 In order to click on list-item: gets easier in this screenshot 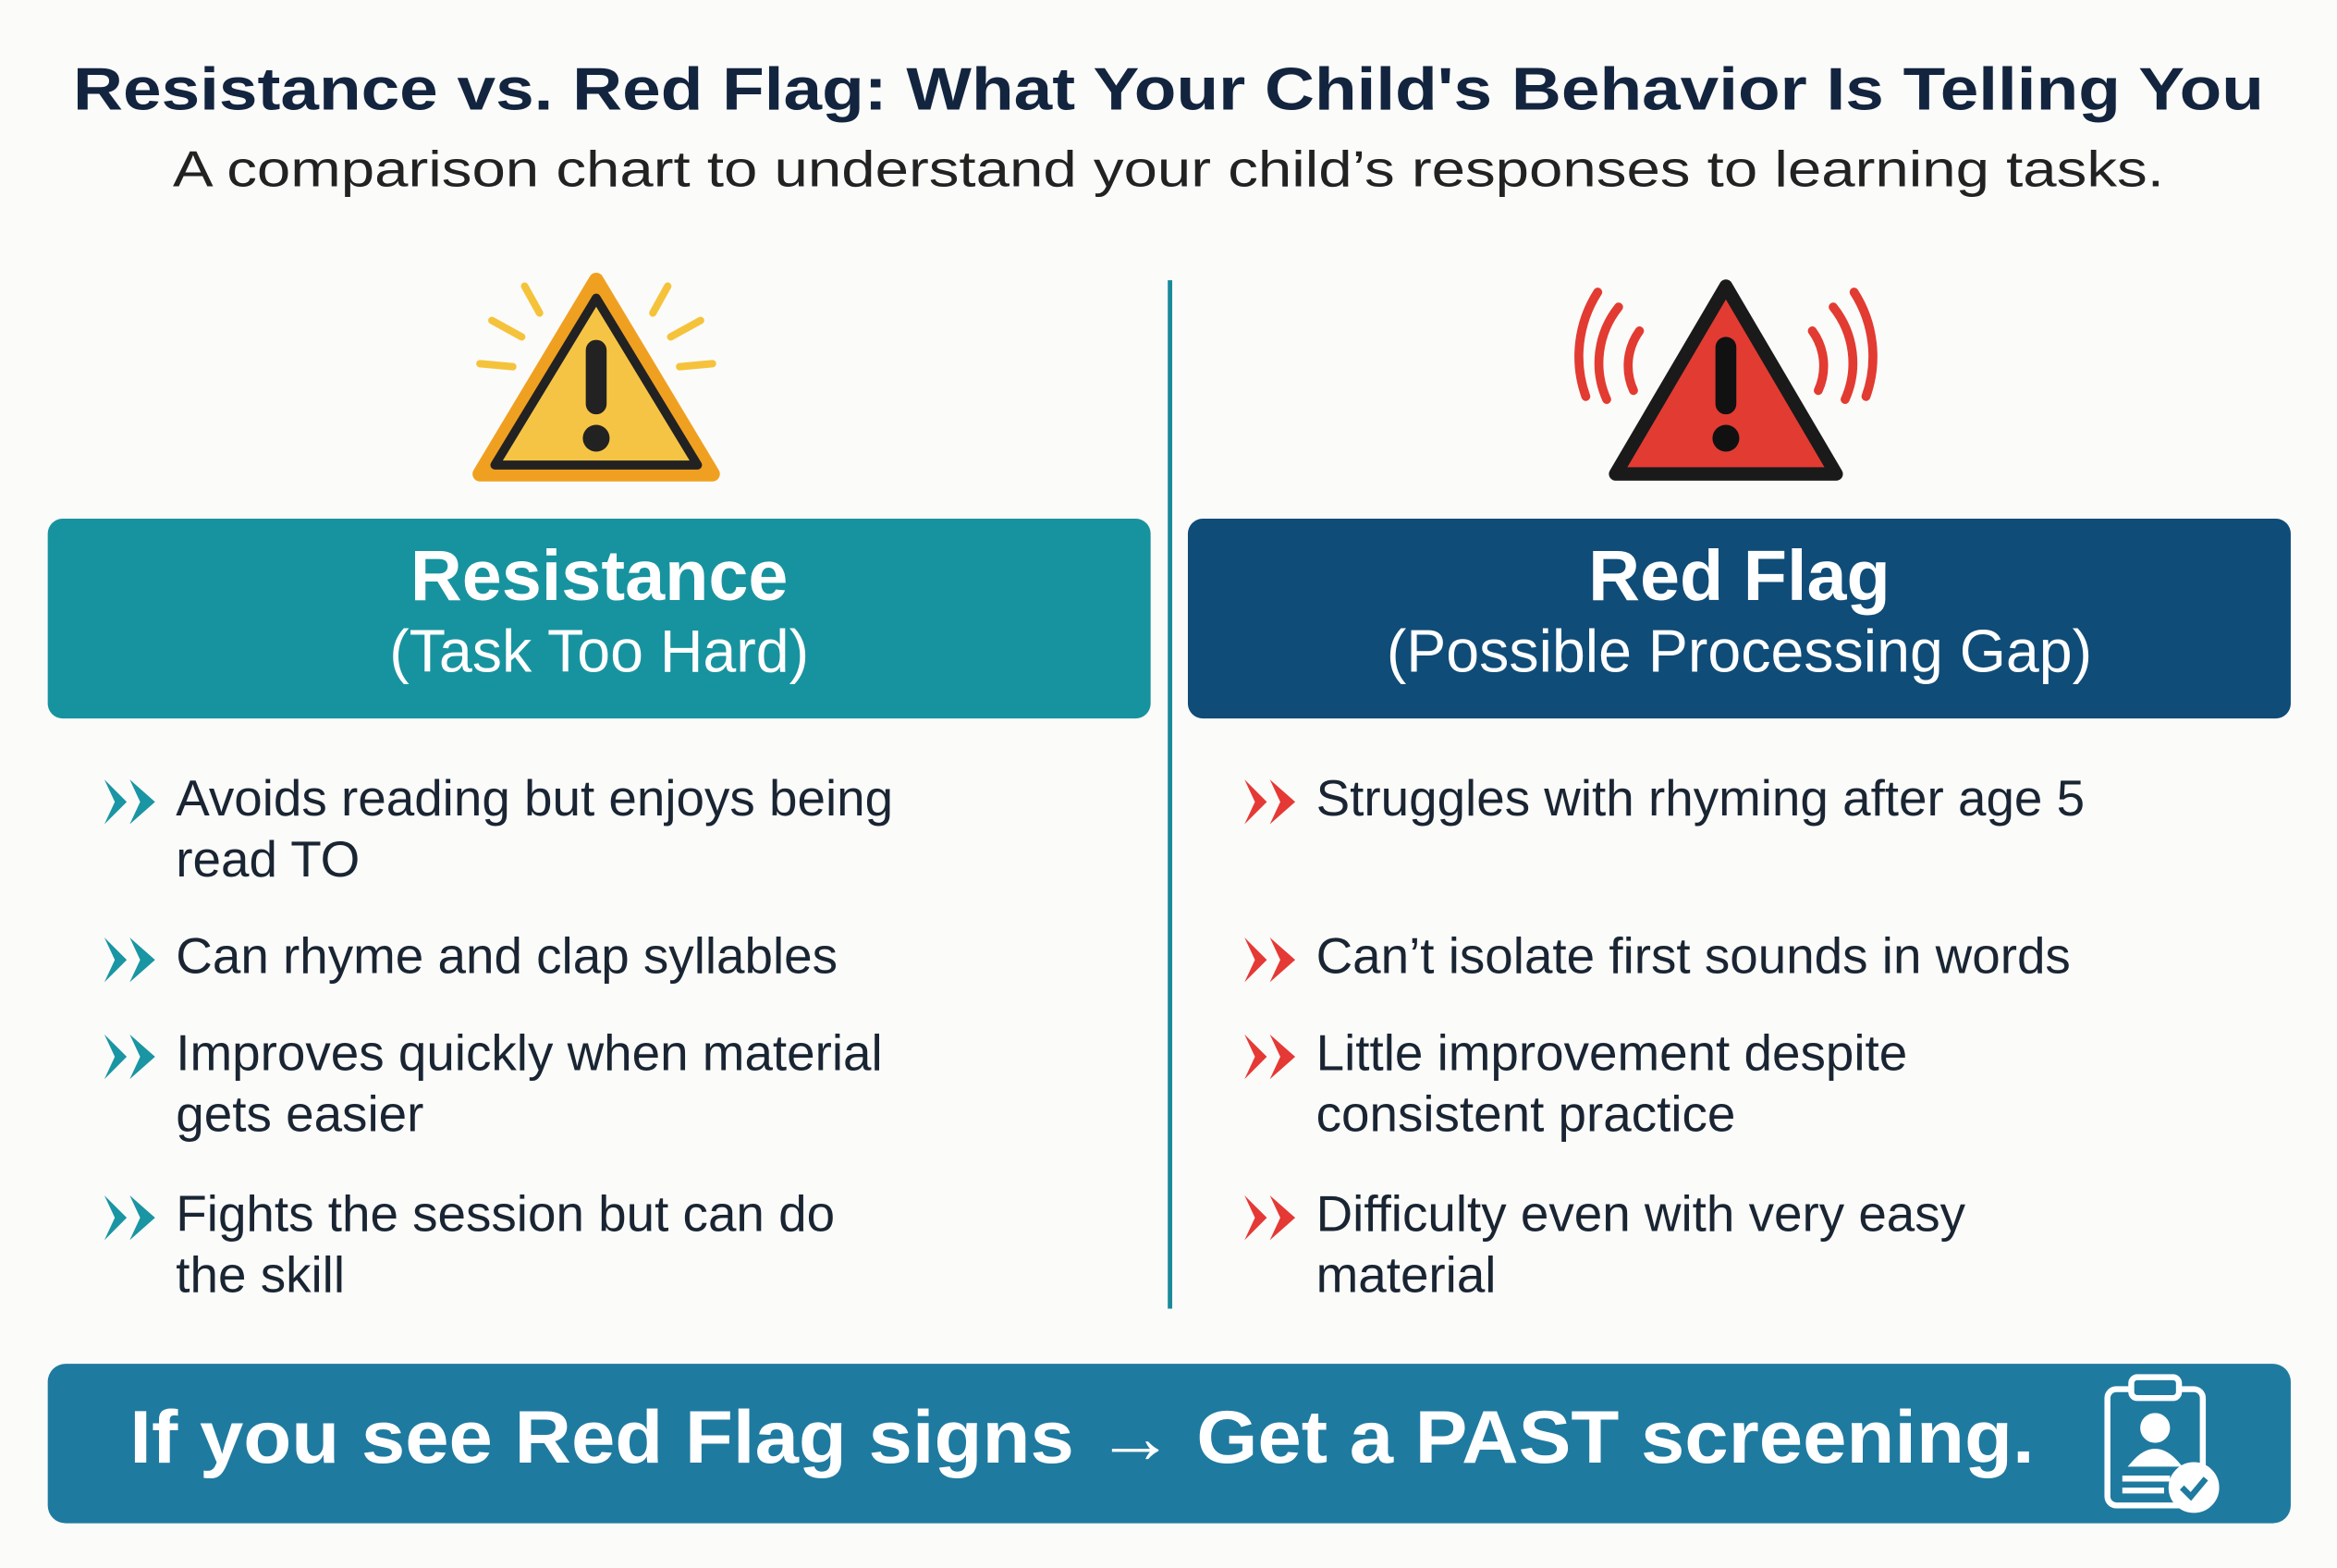, I will do `click(299, 1114)`.